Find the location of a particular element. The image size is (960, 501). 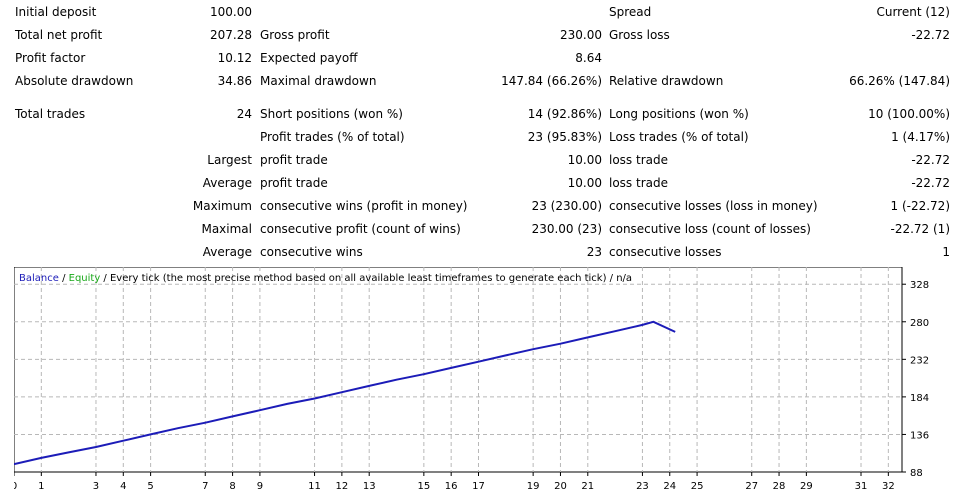

relative-drawdown-label: Relative drawdown is located at coordinates (666, 81).